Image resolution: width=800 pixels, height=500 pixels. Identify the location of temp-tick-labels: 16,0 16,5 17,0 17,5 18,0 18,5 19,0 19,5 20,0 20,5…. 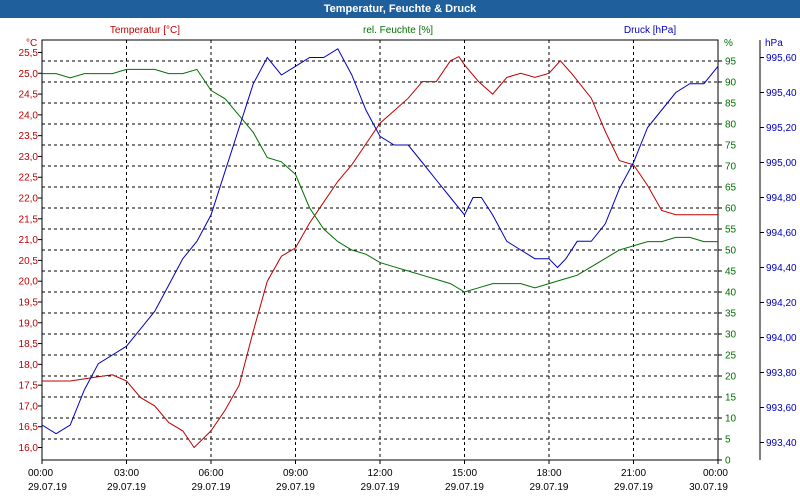
(29, 251).